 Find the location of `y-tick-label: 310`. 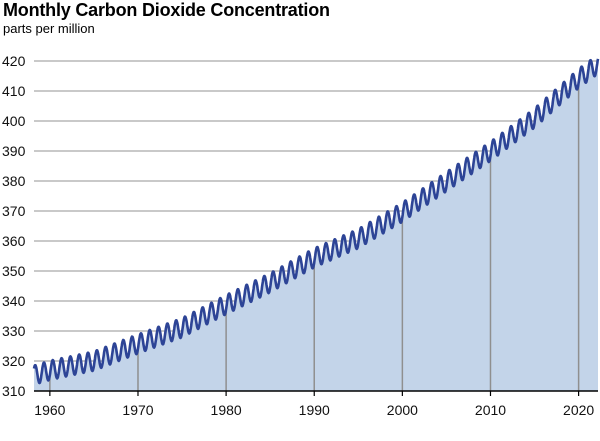

y-tick-label: 310 is located at coordinates (14, 391).